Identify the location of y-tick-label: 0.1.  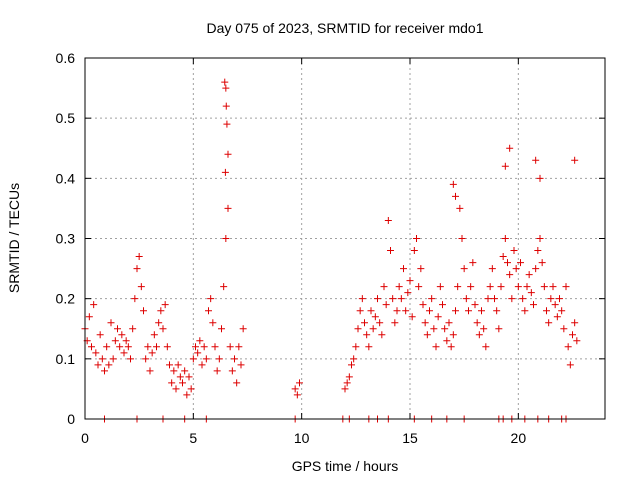
(66, 359).